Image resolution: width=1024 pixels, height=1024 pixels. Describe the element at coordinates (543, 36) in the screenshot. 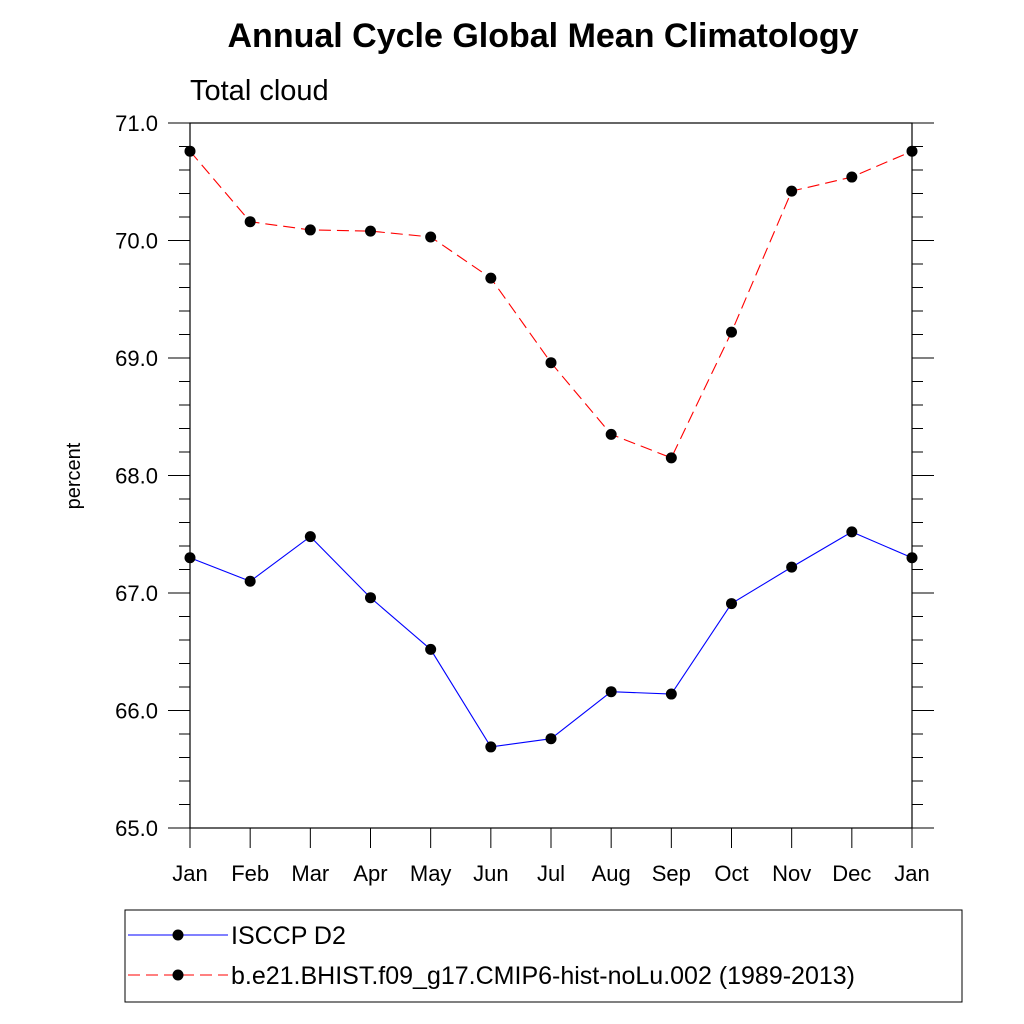

I see `chart-title: Annual Cycle Global Mean Climatology` at that location.